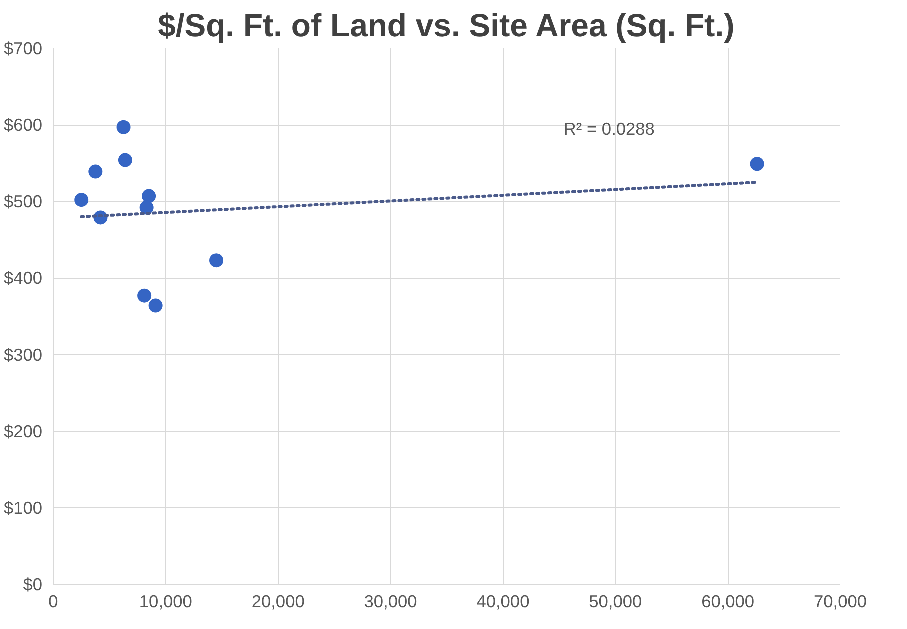 This screenshot has height=629, width=907. What do you see at coordinates (23, 508) in the screenshot?
I see `y-tick-label: $100` at bounding box center [23, 508].